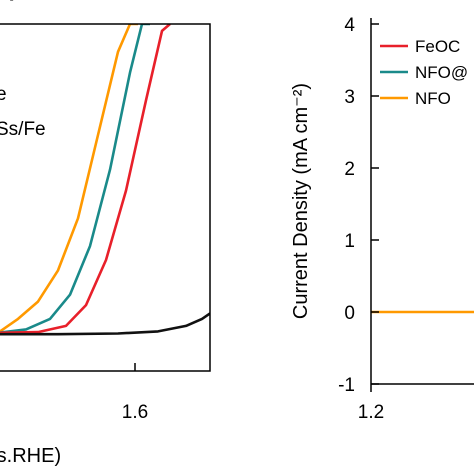 The height and width of the screenshot is (474, 474). Describe the element at coordinates (349, 169) in the screenshot. I see `right-y-tick-label: 2` at that location.